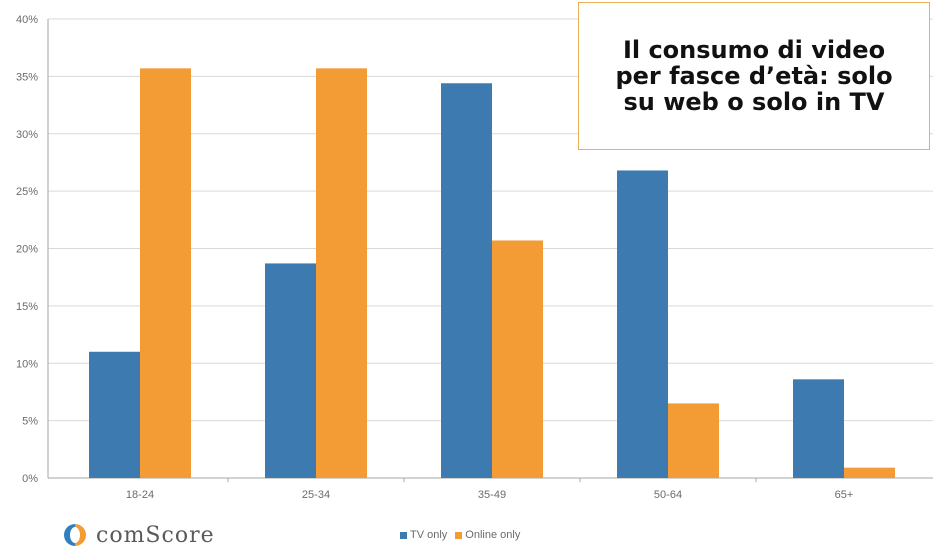 The width and height of the screenshot is (933, 550). Describe the element at coordinates (30, 422) in the screenshot. I see `y-tick-label: 5%` at that location.